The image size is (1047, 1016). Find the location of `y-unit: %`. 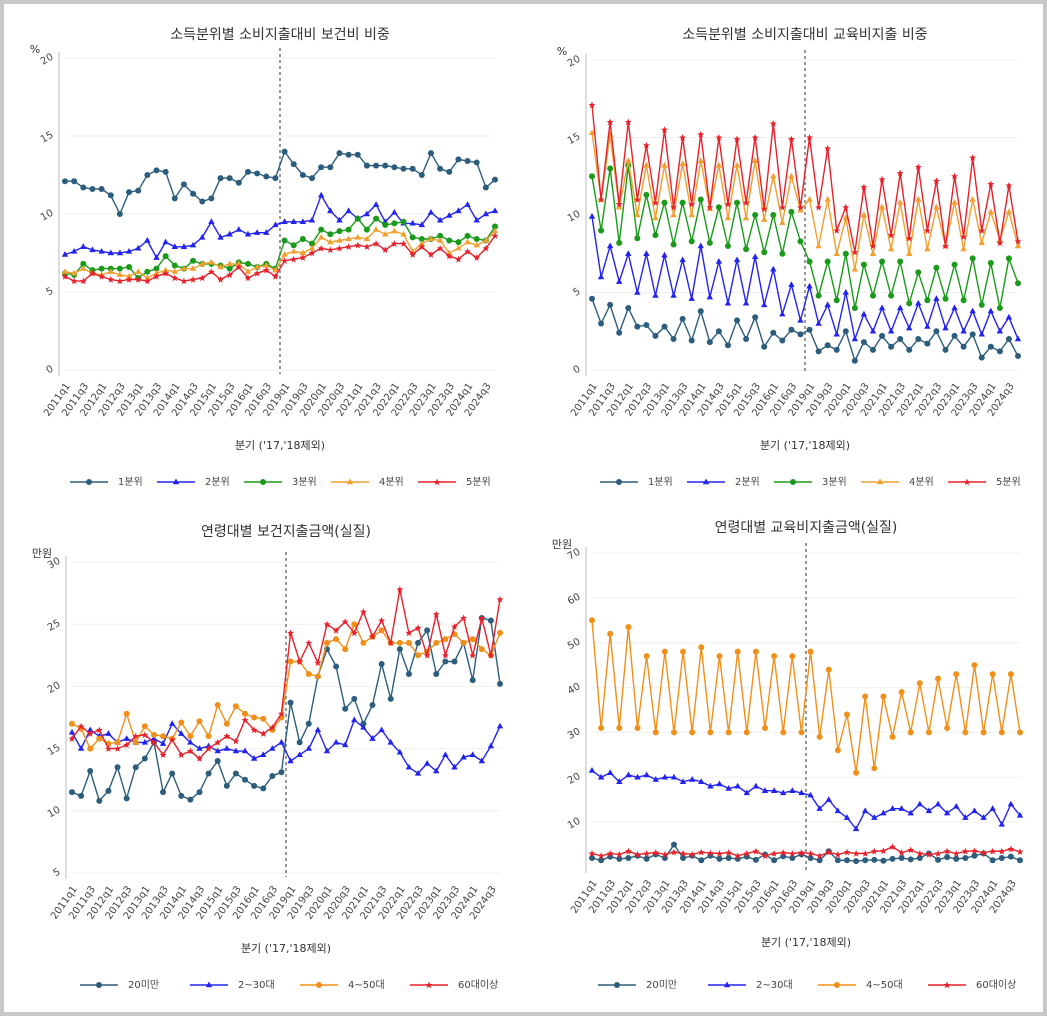

y-unit: % is located at coordinates (562, 51).